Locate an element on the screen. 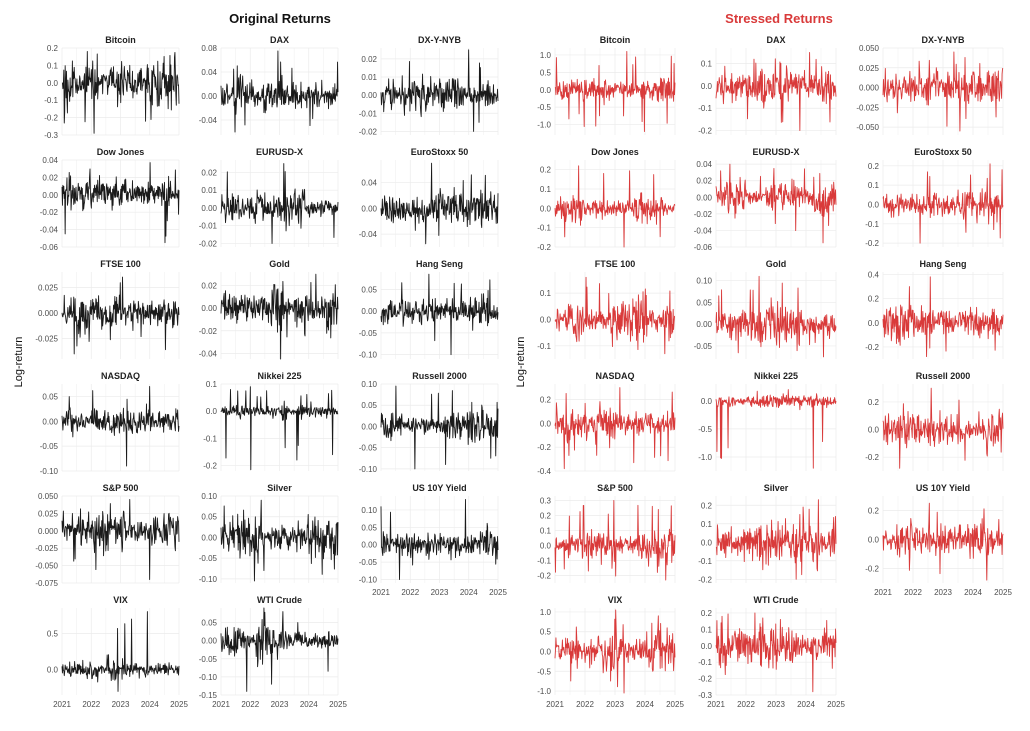 The width and height of the screenshot is (1030, 731). stressed-panel-eurostoxx-50: EuroStoxx 50 0.2 0.1 0.0 -0.1 -0.2 is located at coordinates (934, 197).